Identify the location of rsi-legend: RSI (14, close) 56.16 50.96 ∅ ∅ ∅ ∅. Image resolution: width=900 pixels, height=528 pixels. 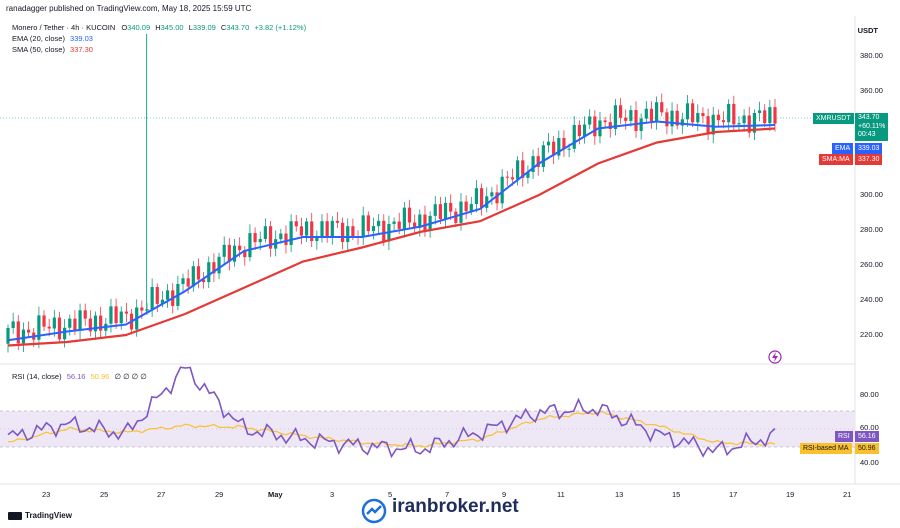
(79, 376).